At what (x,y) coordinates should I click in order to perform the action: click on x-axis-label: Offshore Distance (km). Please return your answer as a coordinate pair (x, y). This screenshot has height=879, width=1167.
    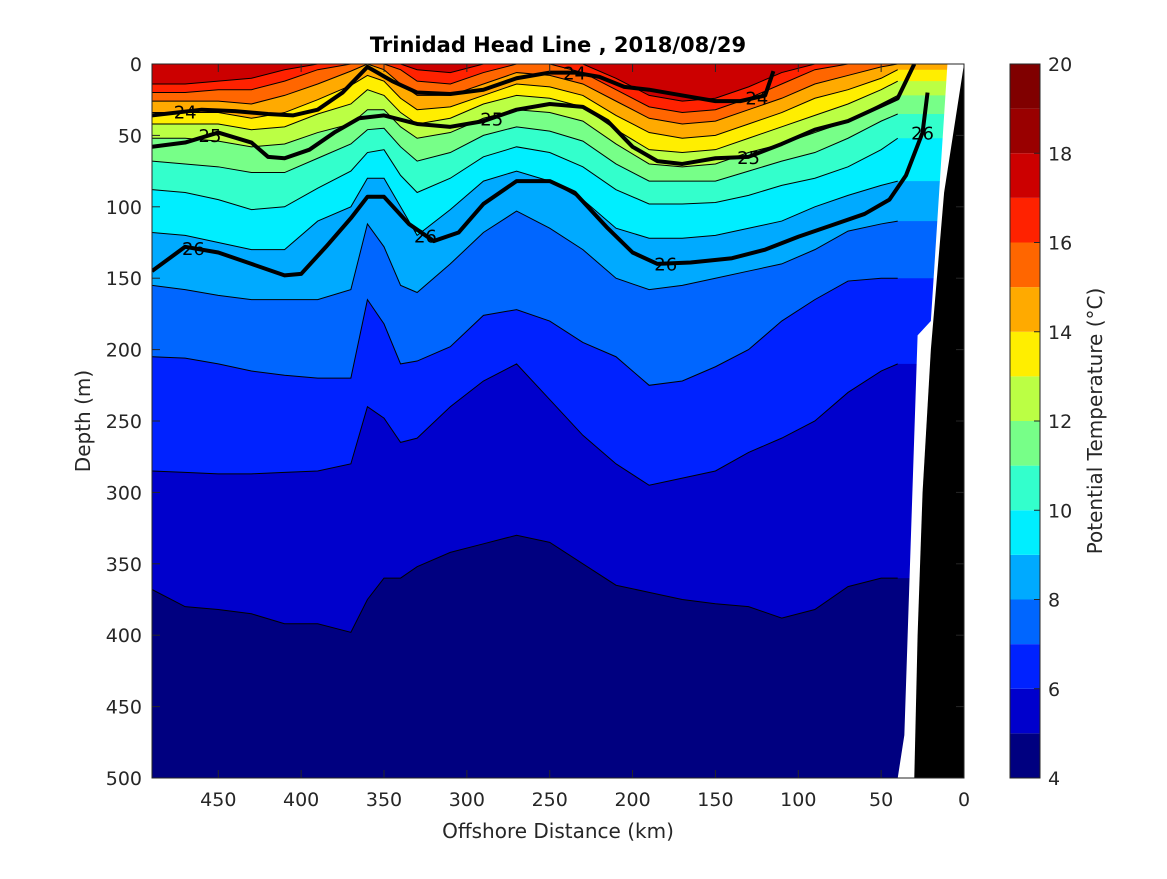
    Looking at the image, I should click on (558, 831).